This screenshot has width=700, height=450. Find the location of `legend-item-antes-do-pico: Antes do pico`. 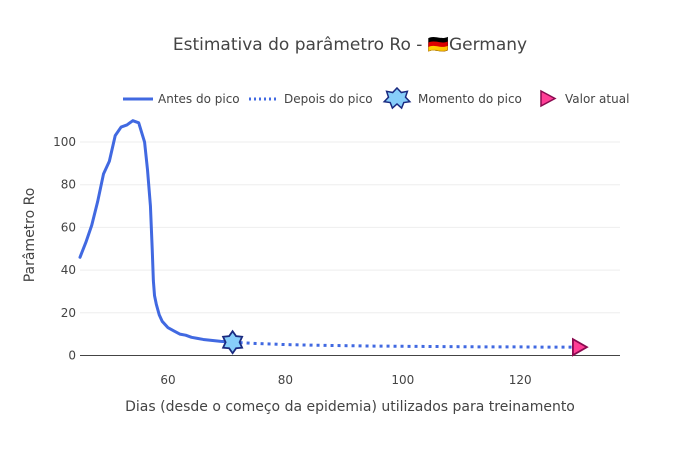

legend-item-antes-do-pico: Antes do pico is located at coordinates (181, 99).